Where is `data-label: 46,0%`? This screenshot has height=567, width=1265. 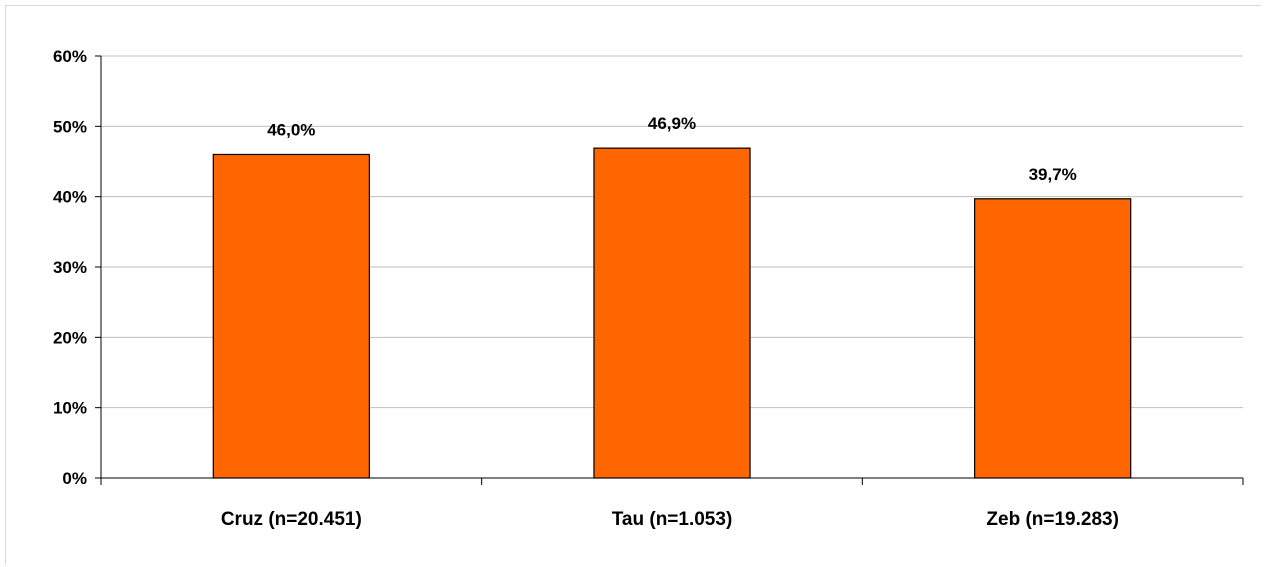
data-label: 46,0% is located at coordinates (291, 129).